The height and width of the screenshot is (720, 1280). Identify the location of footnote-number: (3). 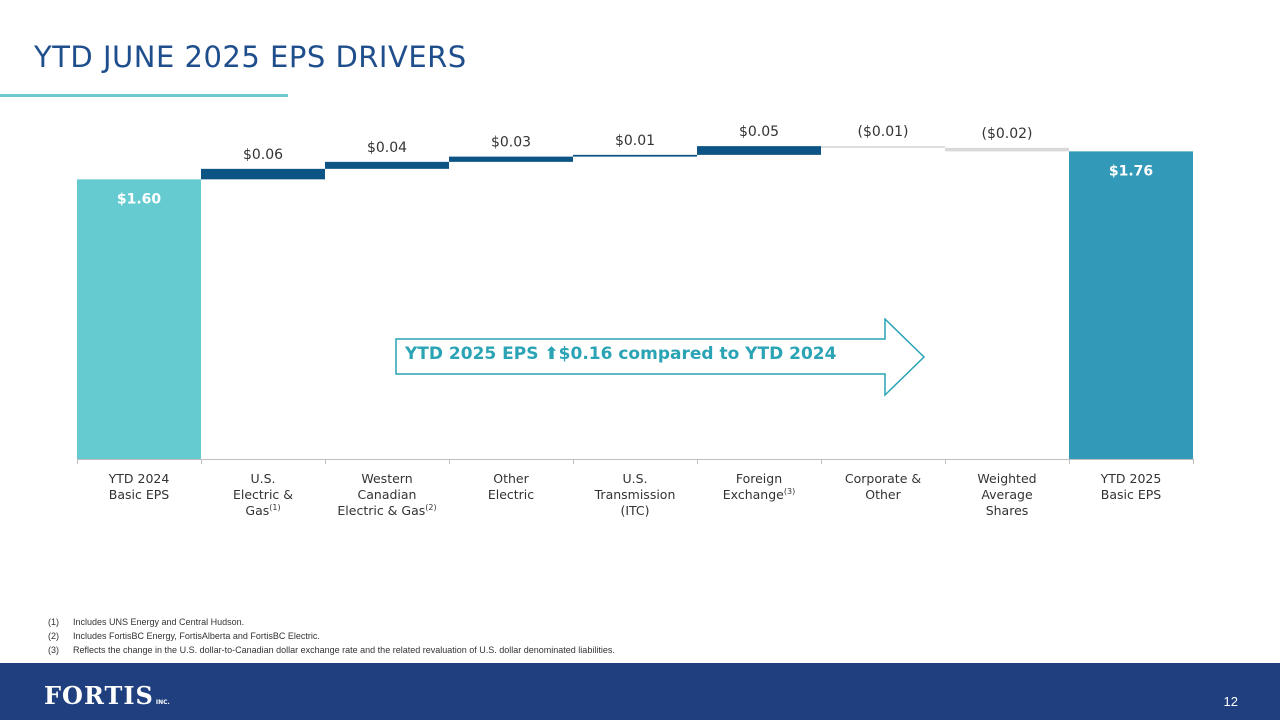
(53, 650).